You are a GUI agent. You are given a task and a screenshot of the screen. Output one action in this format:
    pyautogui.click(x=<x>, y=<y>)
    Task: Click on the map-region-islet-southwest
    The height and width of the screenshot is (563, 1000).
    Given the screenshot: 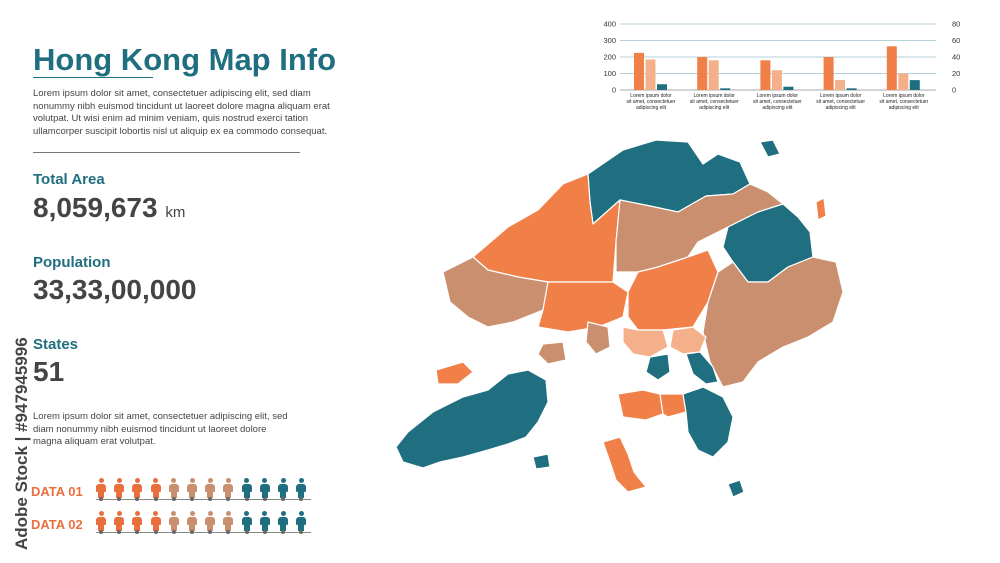 What is the action you would take?
    pyautogui.click(x=552, y=353)
    